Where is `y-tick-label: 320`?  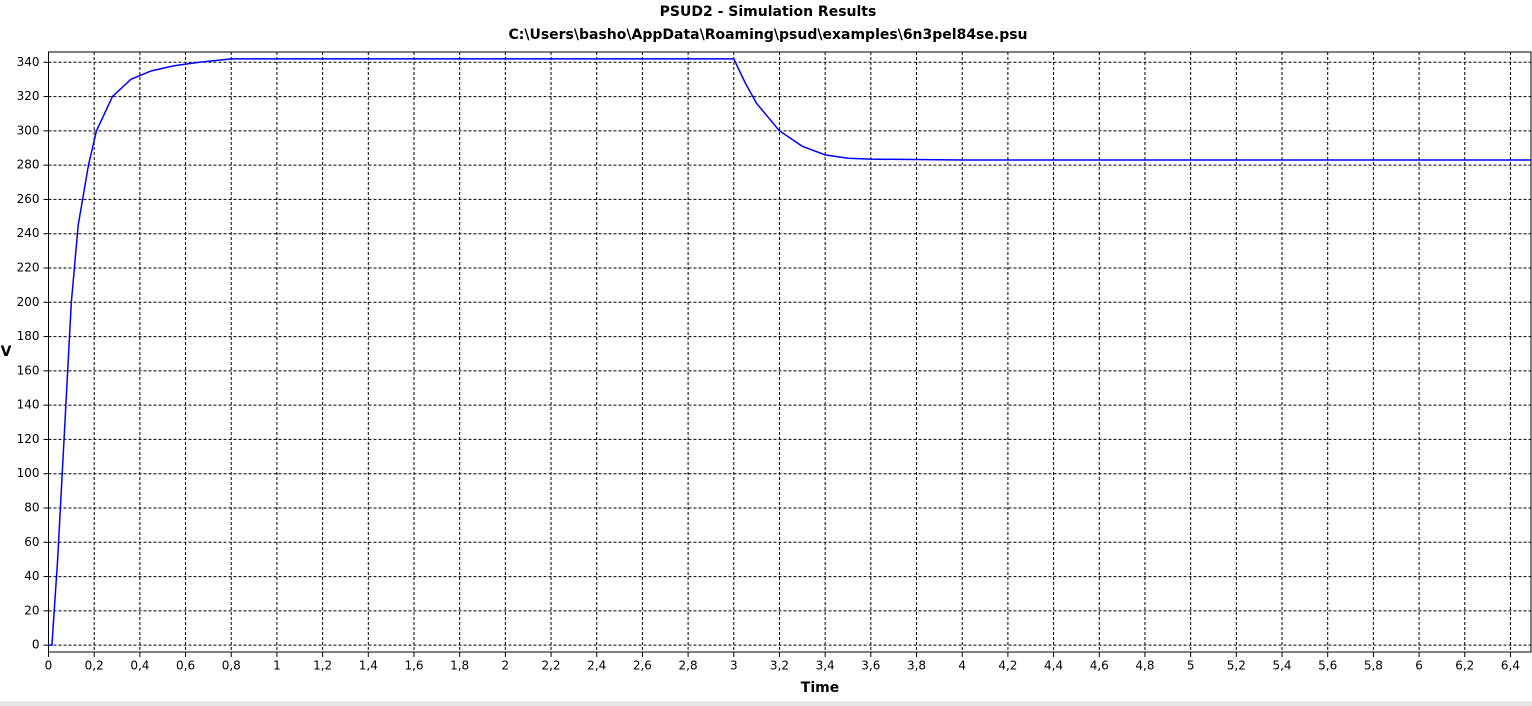 y-tick-label: 320 is located at coordinates (28, 96).